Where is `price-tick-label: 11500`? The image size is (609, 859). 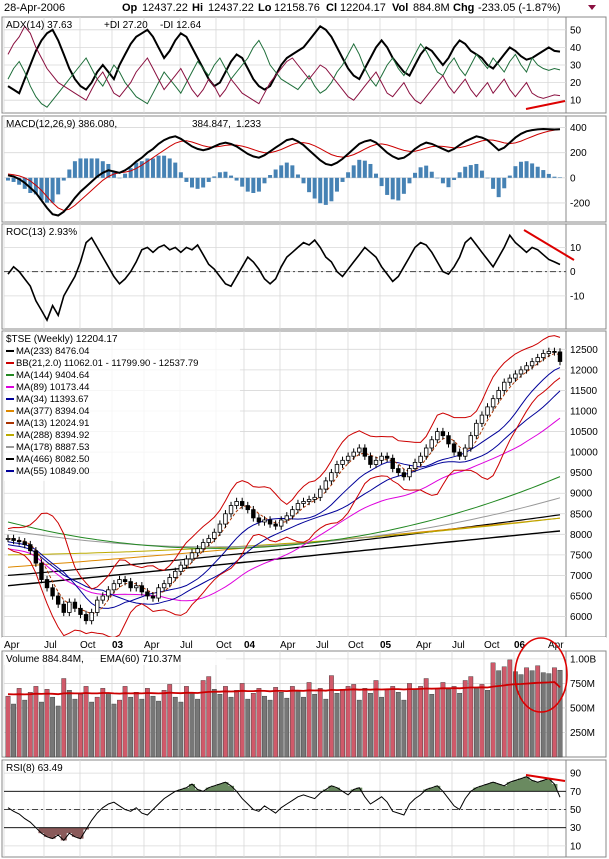 price-tick-label: 11500 is located at coordinates (584, 391).